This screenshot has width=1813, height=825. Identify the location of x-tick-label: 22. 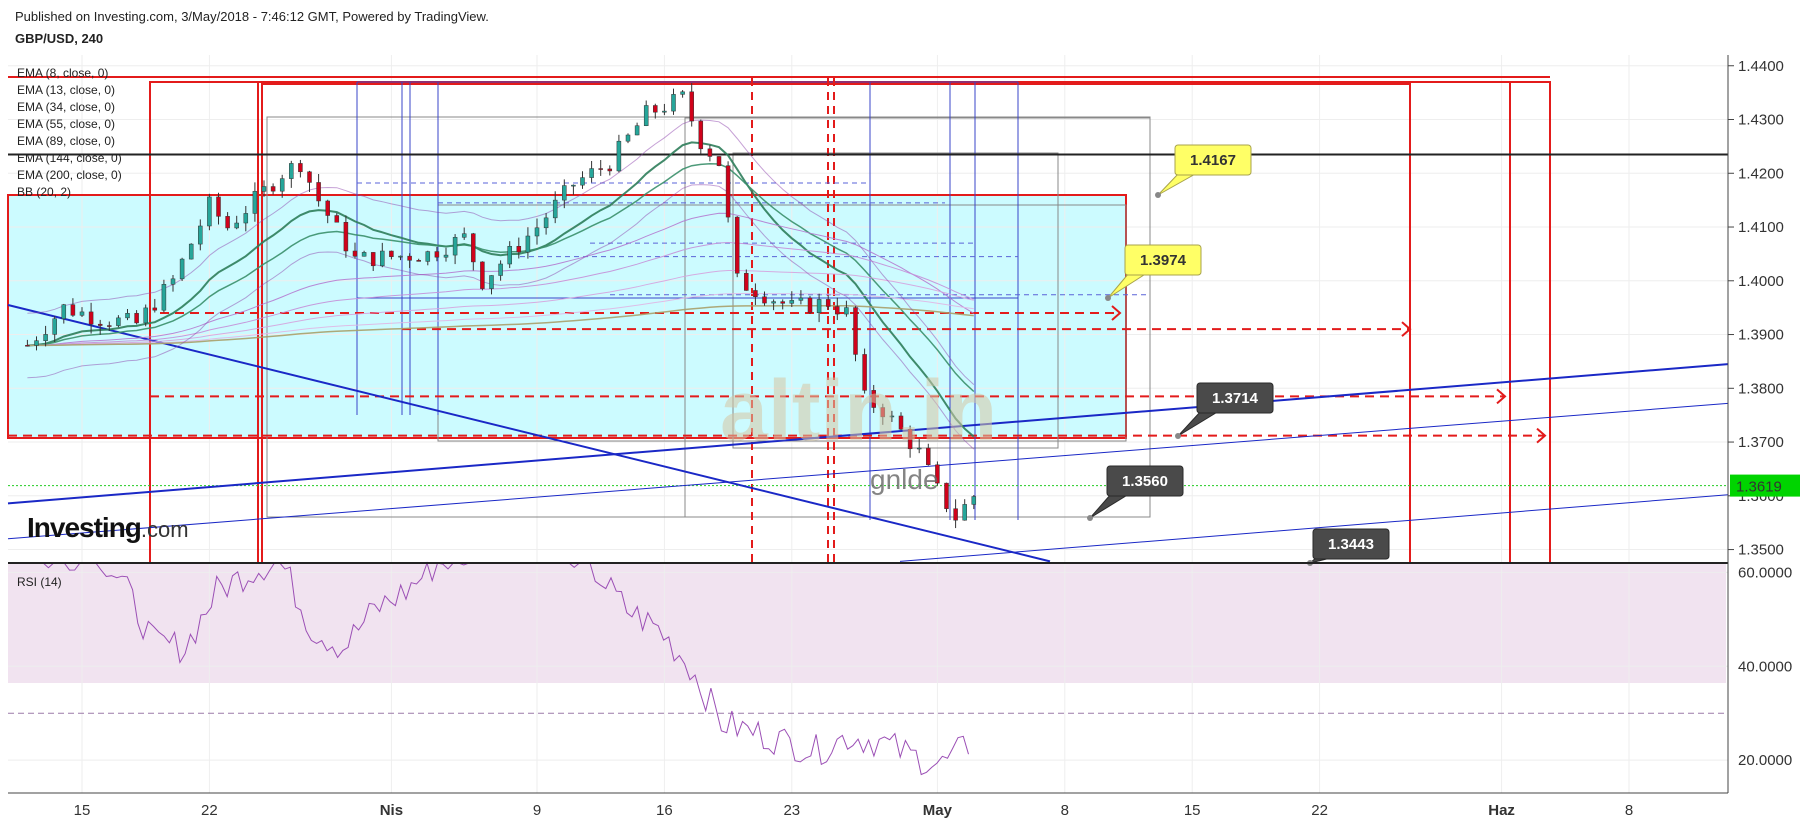
(209, 810).